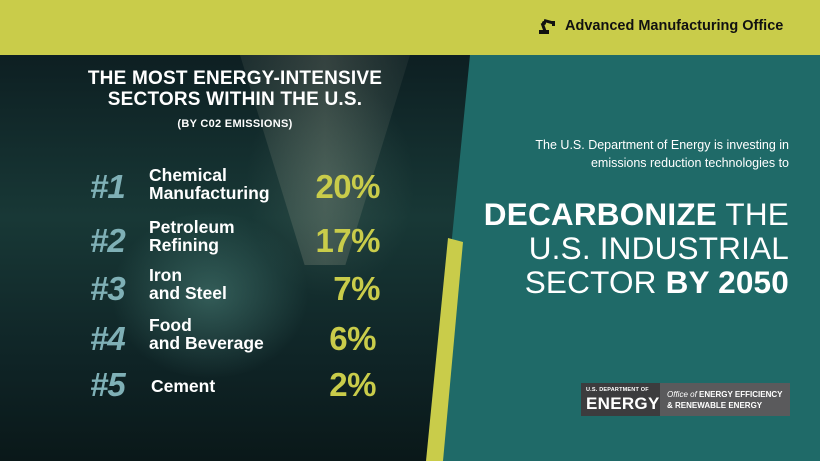 The image size is (820, 461). What do you see at coordinates (757, 214) in the screenshot?
I see `headline-the: THE` at bounding box center [757, 214].